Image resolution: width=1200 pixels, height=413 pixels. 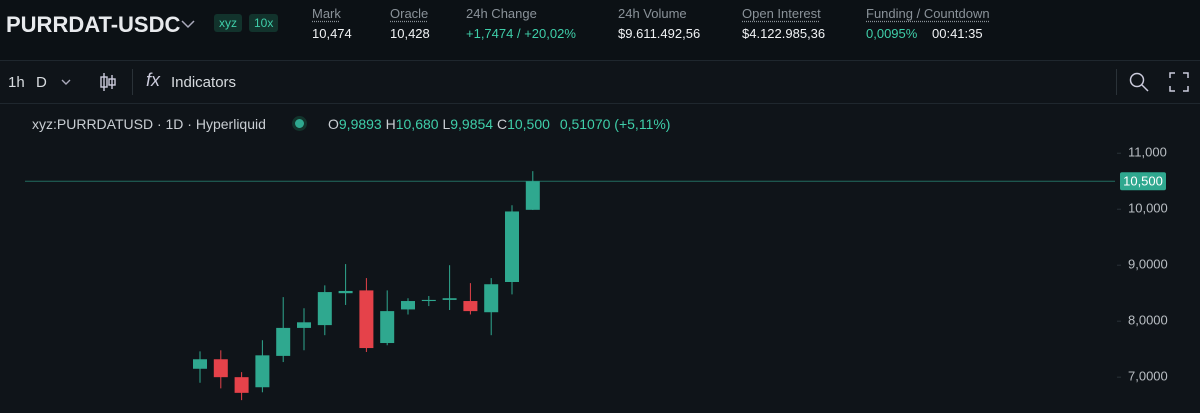 I want to click on stat-value: $9.611.492,56, so click(x=659, y=33).